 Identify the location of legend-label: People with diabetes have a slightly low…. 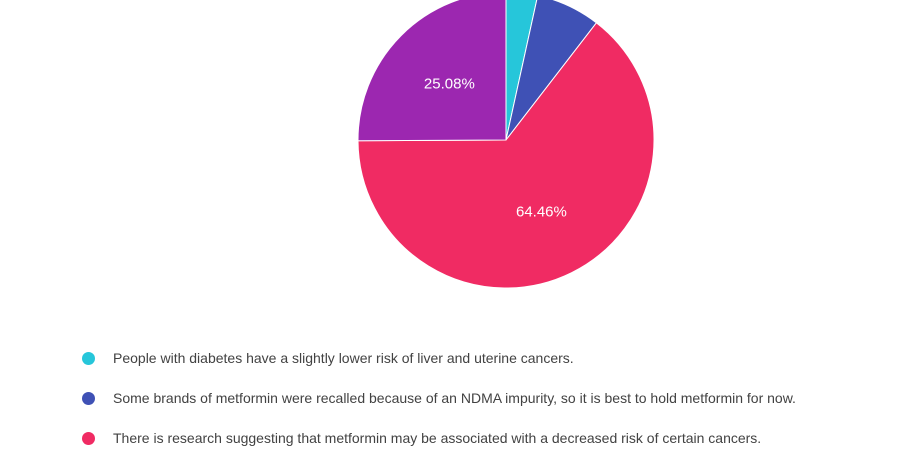
(343, 358).